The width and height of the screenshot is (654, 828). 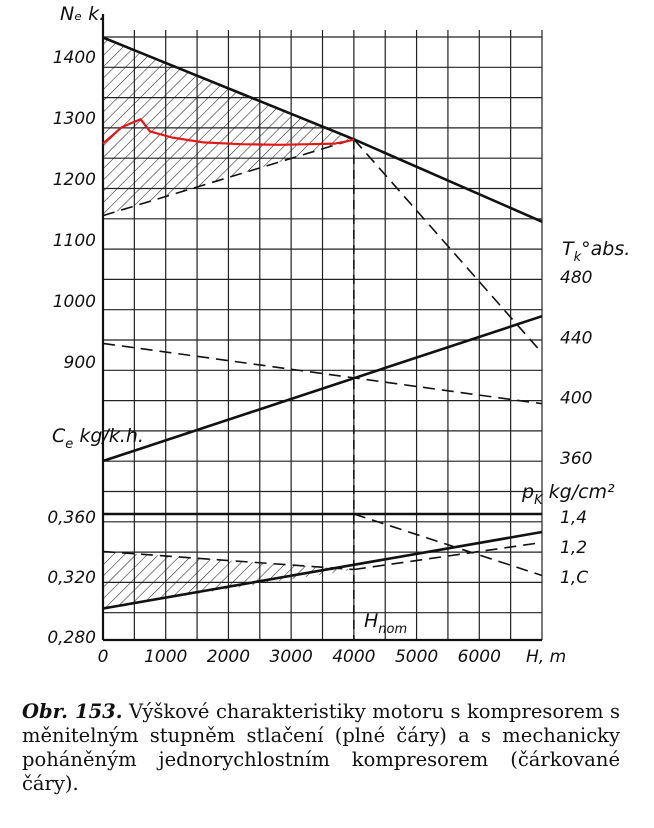 I want to click on x-tick-label: 2000, so click(x=228, y=657).